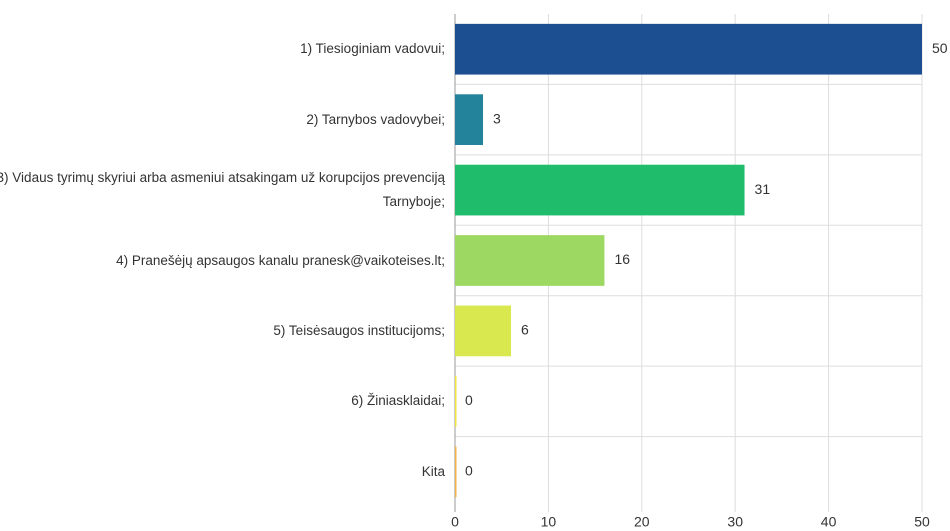  Describe the element at coordinates (497, 118) in the screenshot. I see `value-label: 3` at that location.